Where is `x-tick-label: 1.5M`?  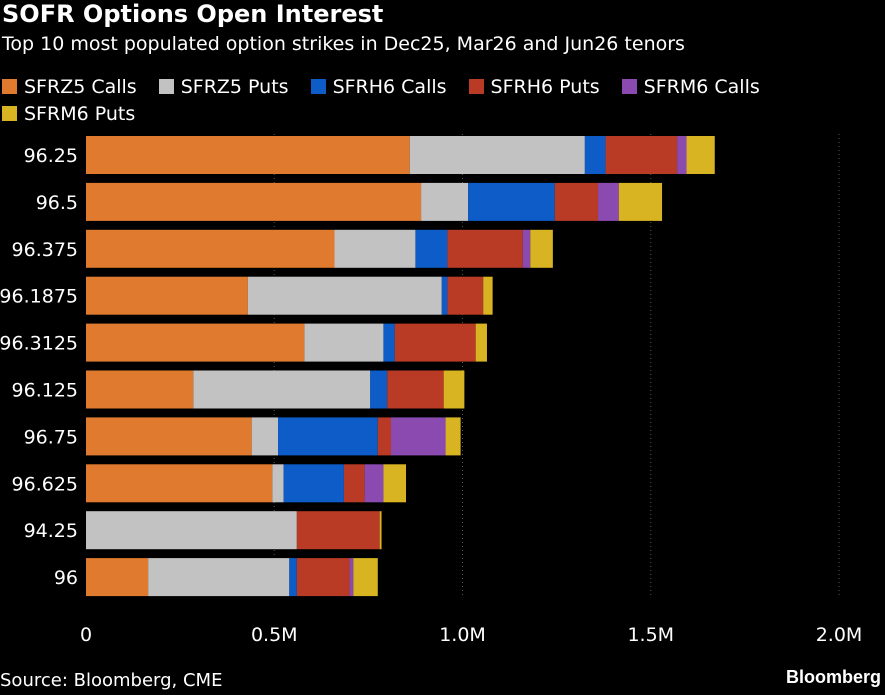
x-tick-label: 1.5M is located at coordinates (650, 635).